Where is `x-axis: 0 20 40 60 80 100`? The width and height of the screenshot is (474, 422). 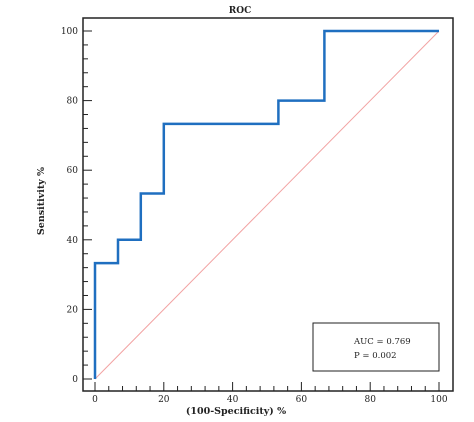
x-axis: 0 20 40 60 80 100 is located at coordinates (270, 393).